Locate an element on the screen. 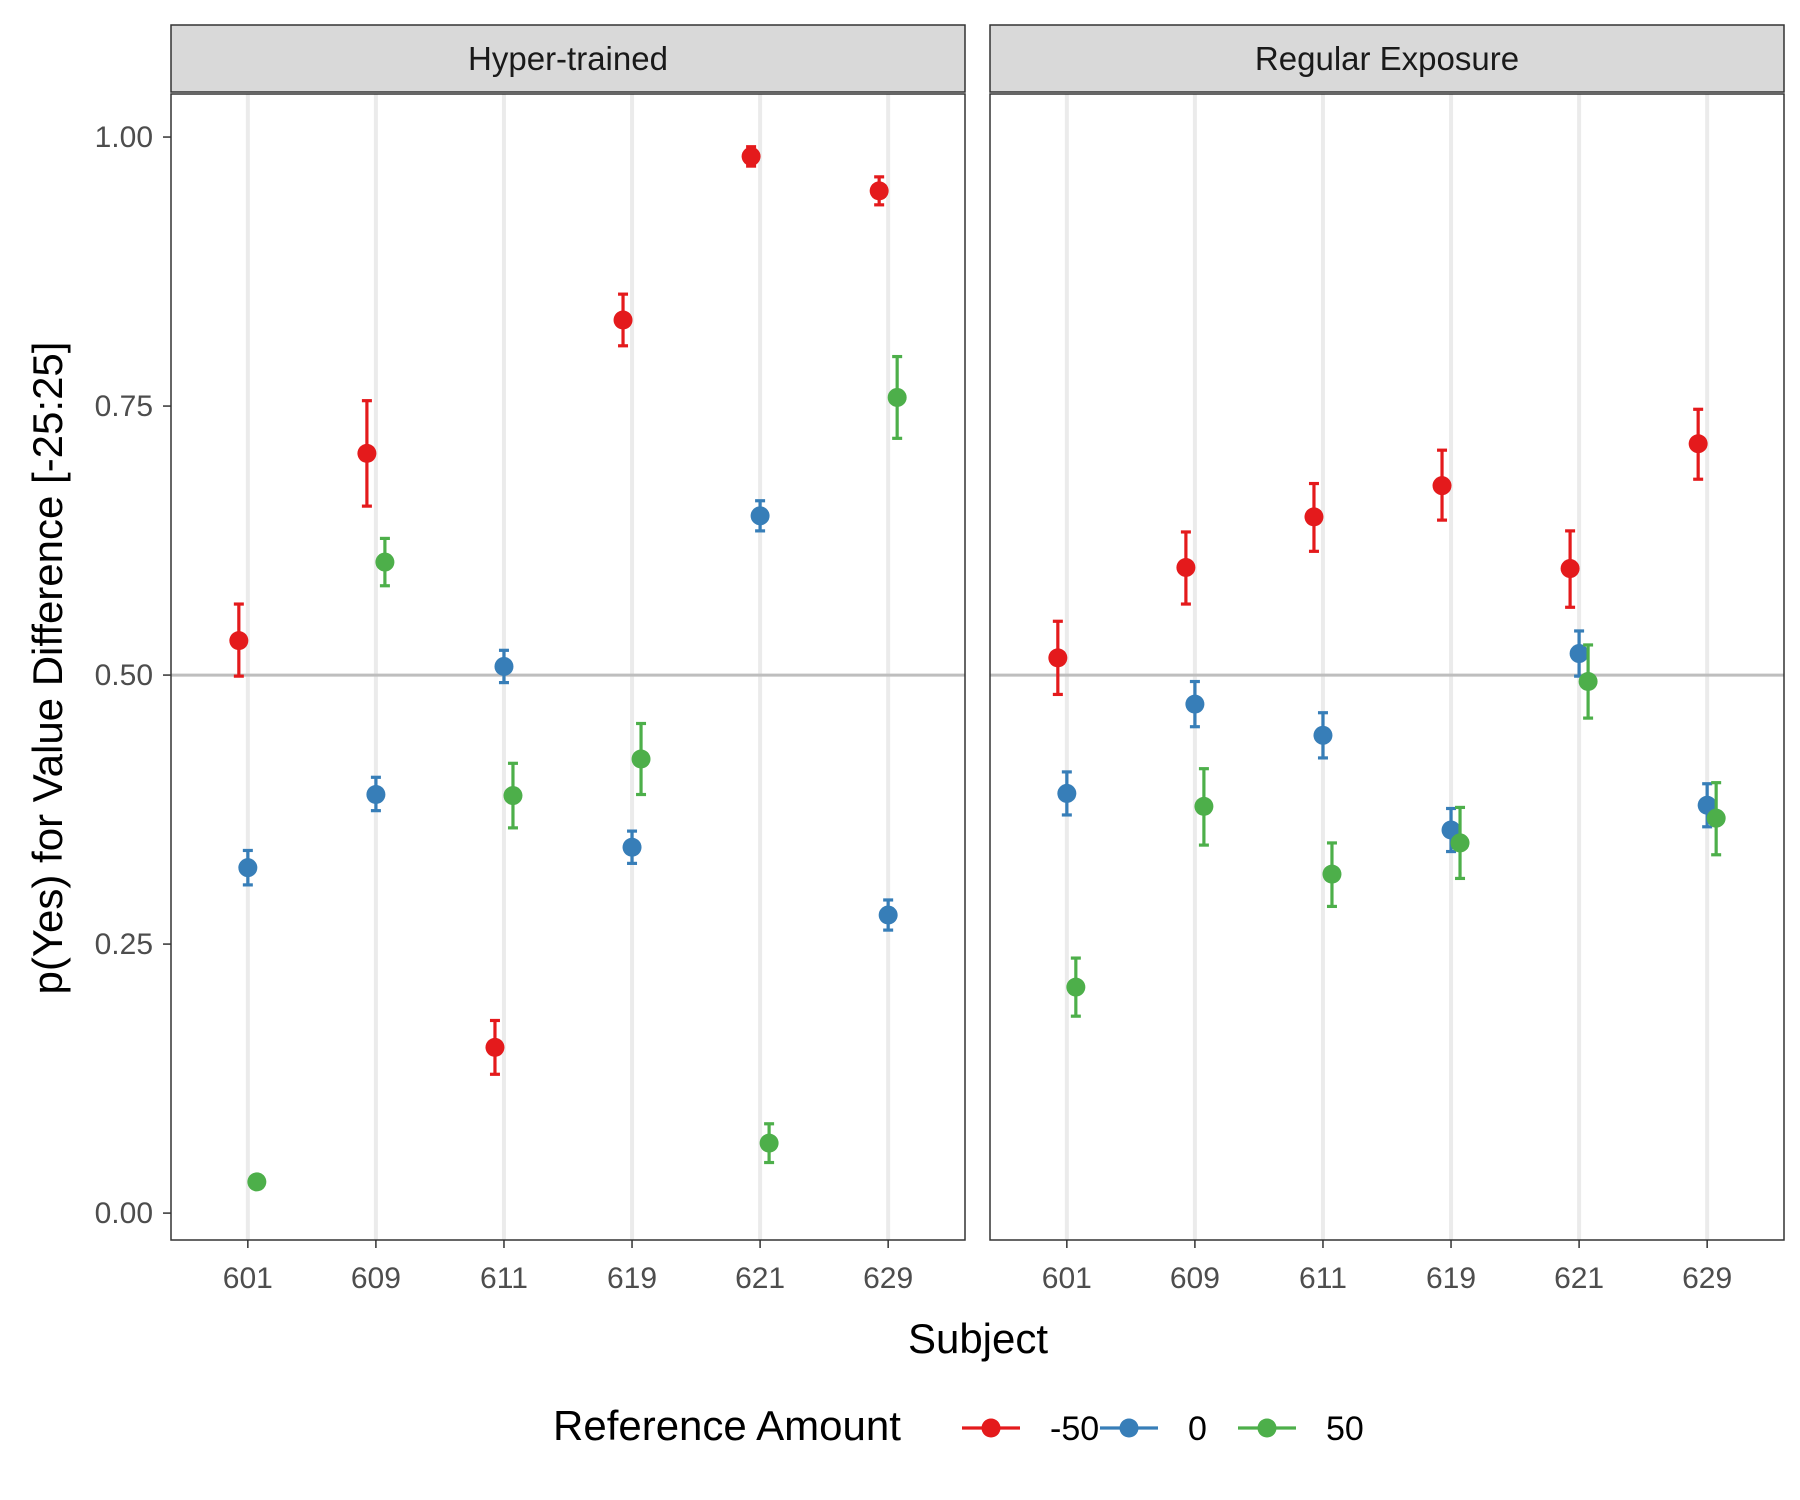  series--50 is located at coordinates (1378, 552).